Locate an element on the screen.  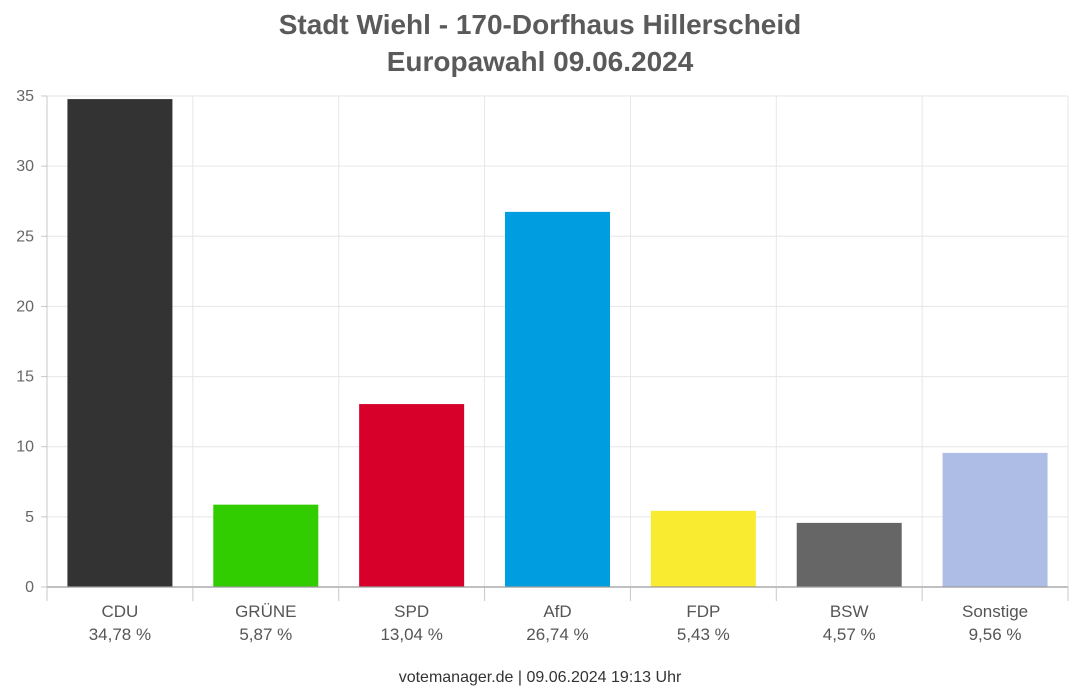
bar-cdu is located at coordinates (120, 343).